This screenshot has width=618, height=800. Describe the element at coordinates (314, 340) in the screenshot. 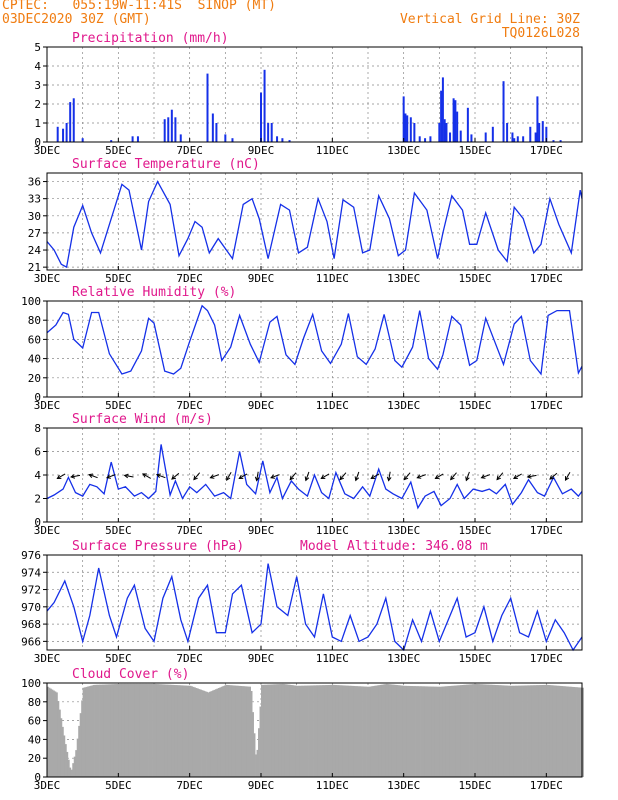

I see `humidity-line` at that location.